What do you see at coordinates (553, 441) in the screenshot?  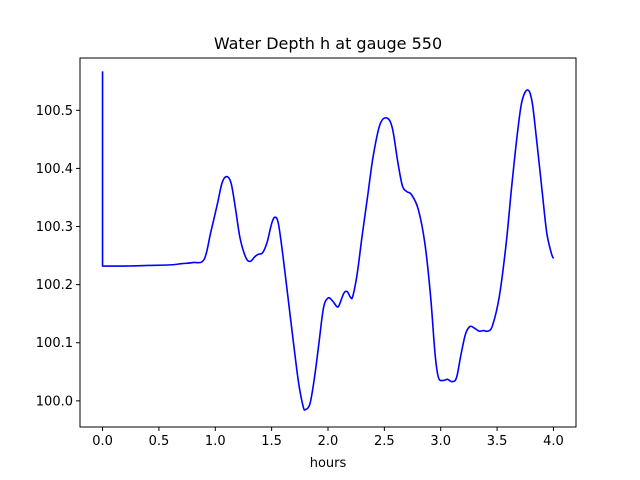 I see `x-tick-label: 4.0` at bounding box center [553, 441].